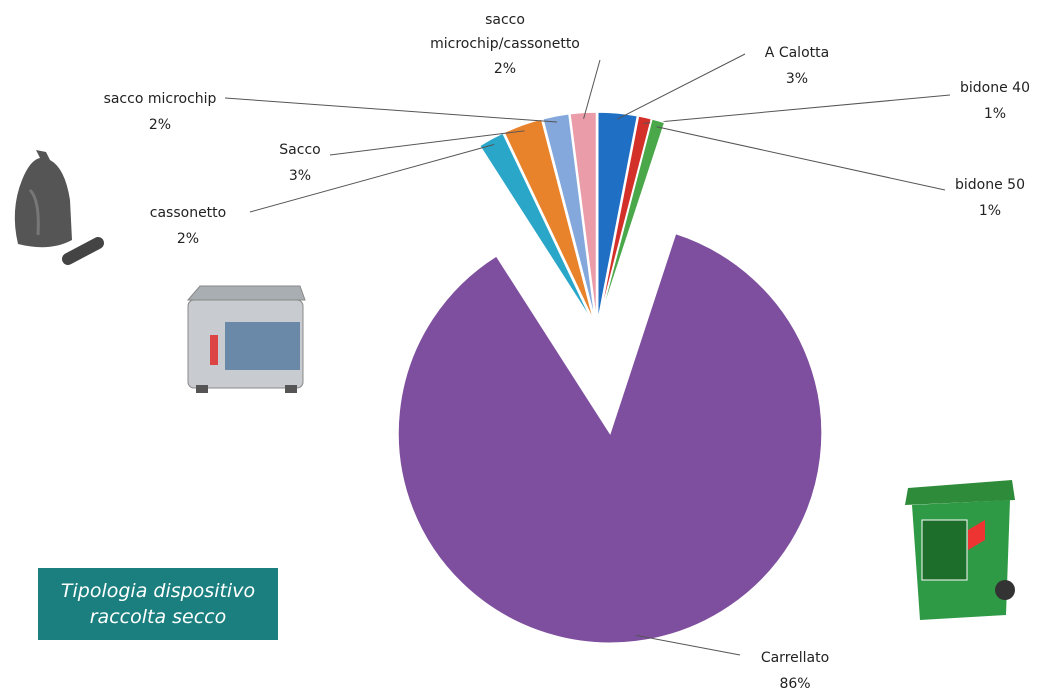 The width and height of the screenshot is (1043, 690). What do you see at coordinates (59, 207) in the screenshot?
I see `trash-bag-icon` at bounding box center [59, 207].